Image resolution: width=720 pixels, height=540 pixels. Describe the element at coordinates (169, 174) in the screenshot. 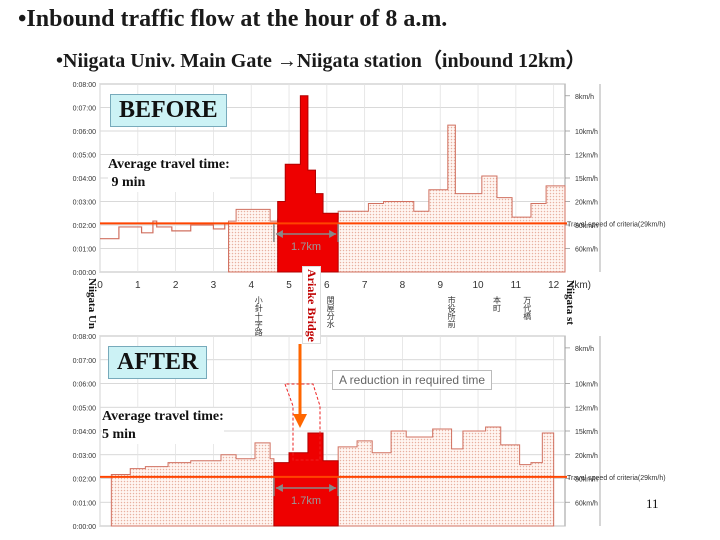

I see `before-avg-travel-time: Average travel time: 9 min` at that location.